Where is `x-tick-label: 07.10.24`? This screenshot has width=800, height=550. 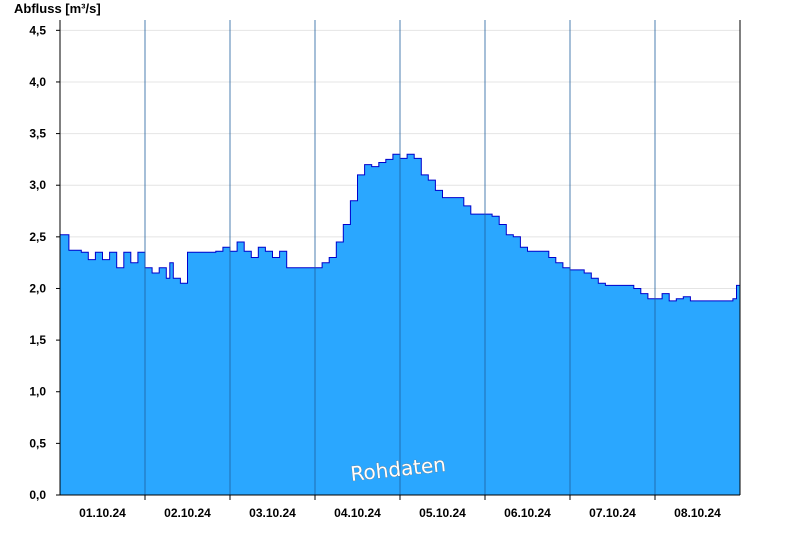 x-tick-label: 07.10.24 is located at coordinates (612, 513).